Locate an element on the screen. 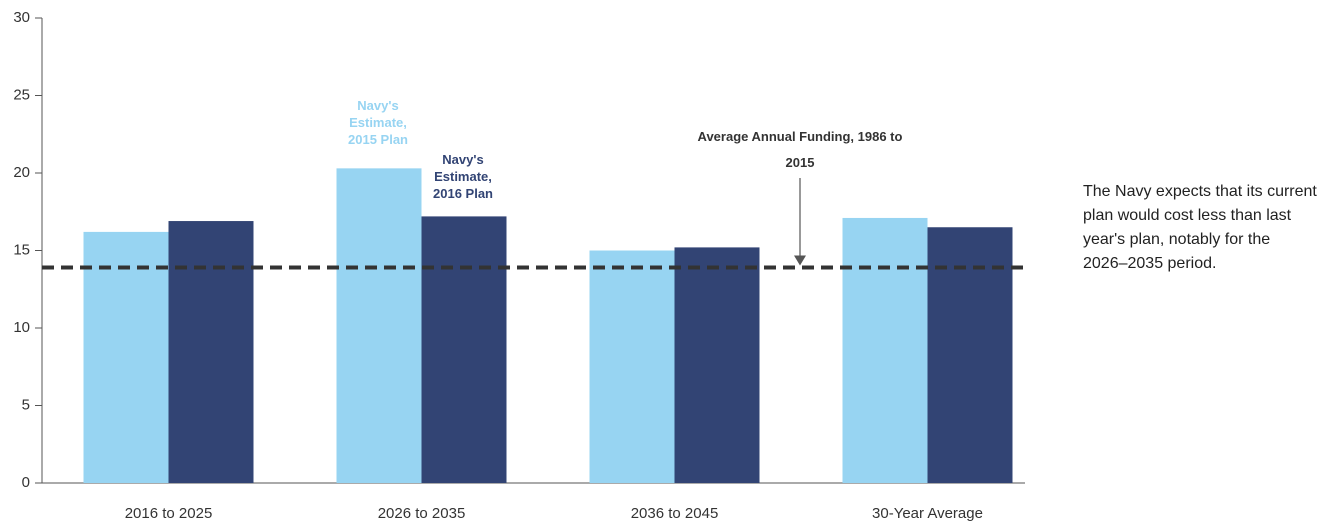 The width and height of the screenshot is (1333, 529). arrowhead is located at coordinates (800, 260).